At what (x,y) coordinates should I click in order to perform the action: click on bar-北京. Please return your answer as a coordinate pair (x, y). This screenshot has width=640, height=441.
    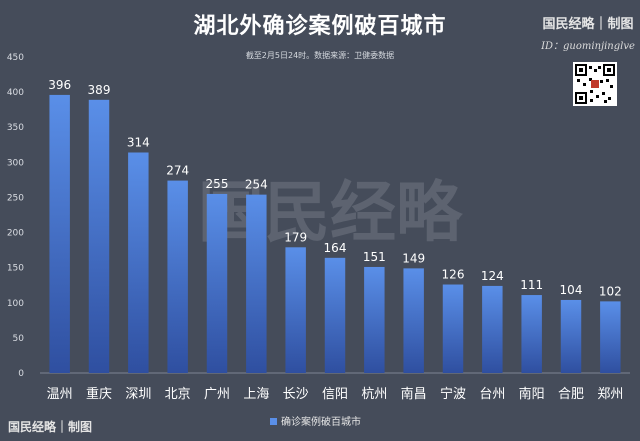
    Looking at the image, I should click on (177, 276).